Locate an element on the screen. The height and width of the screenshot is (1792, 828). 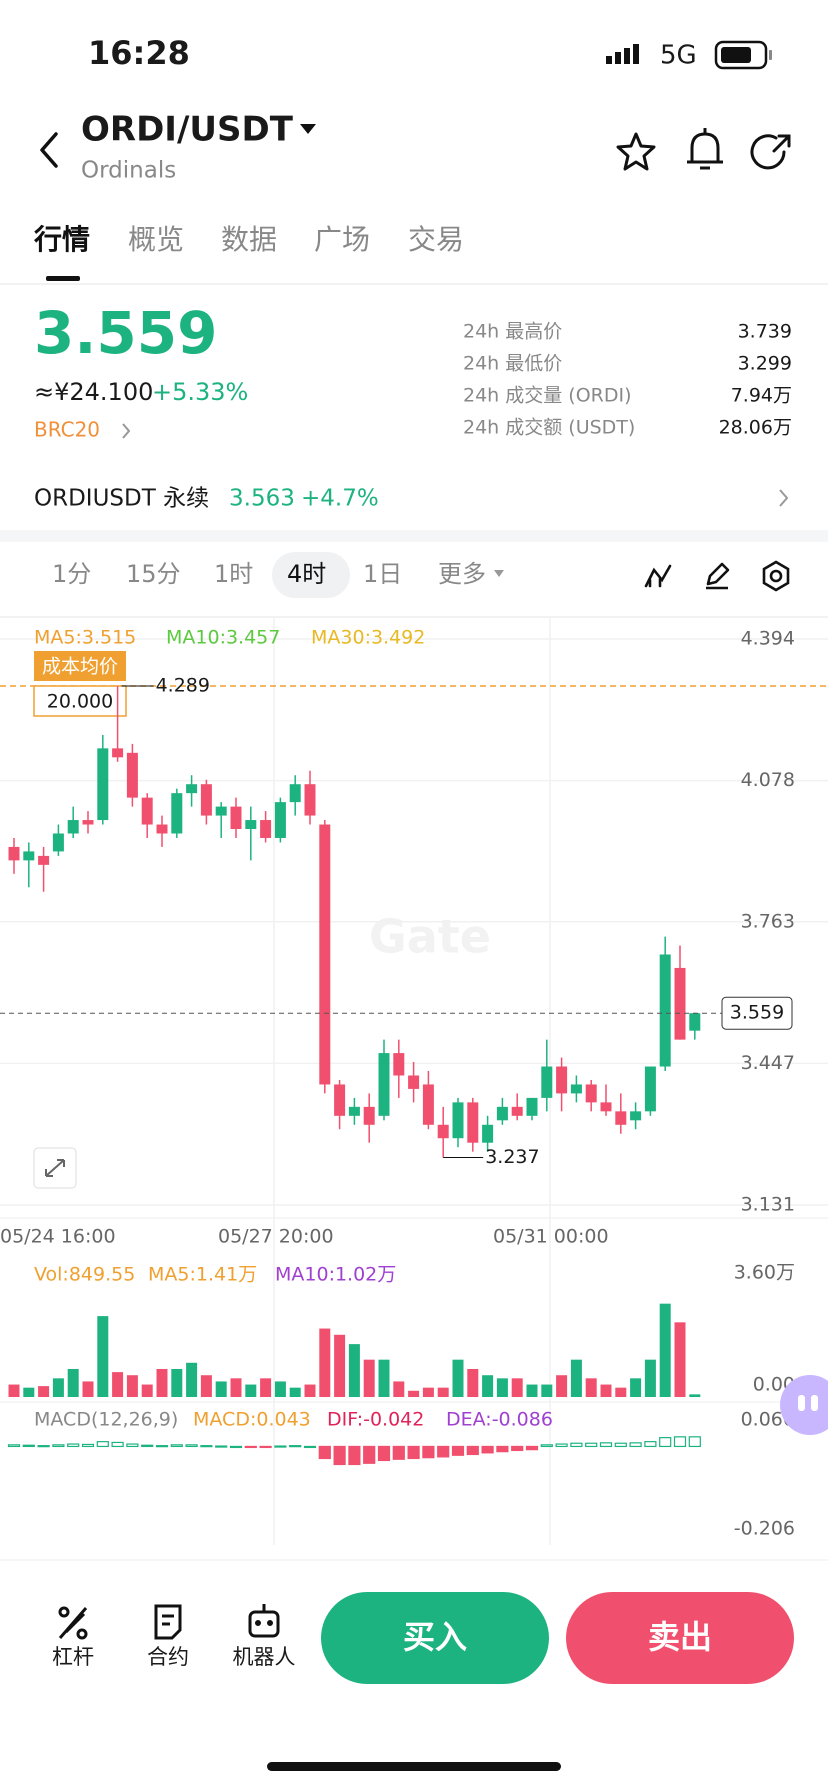
y-tick-label: 3.447 is located at coordinates (768, 1063).